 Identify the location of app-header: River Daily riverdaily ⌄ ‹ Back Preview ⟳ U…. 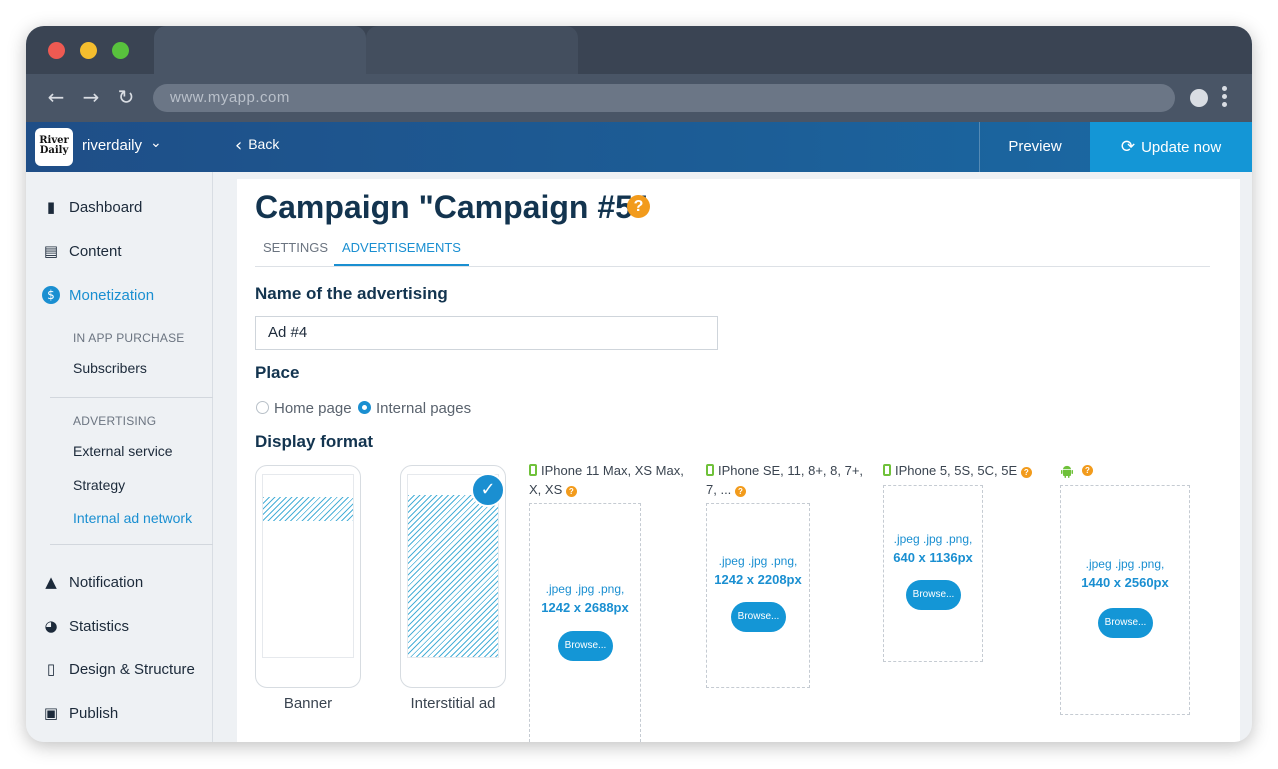
(639, 147).